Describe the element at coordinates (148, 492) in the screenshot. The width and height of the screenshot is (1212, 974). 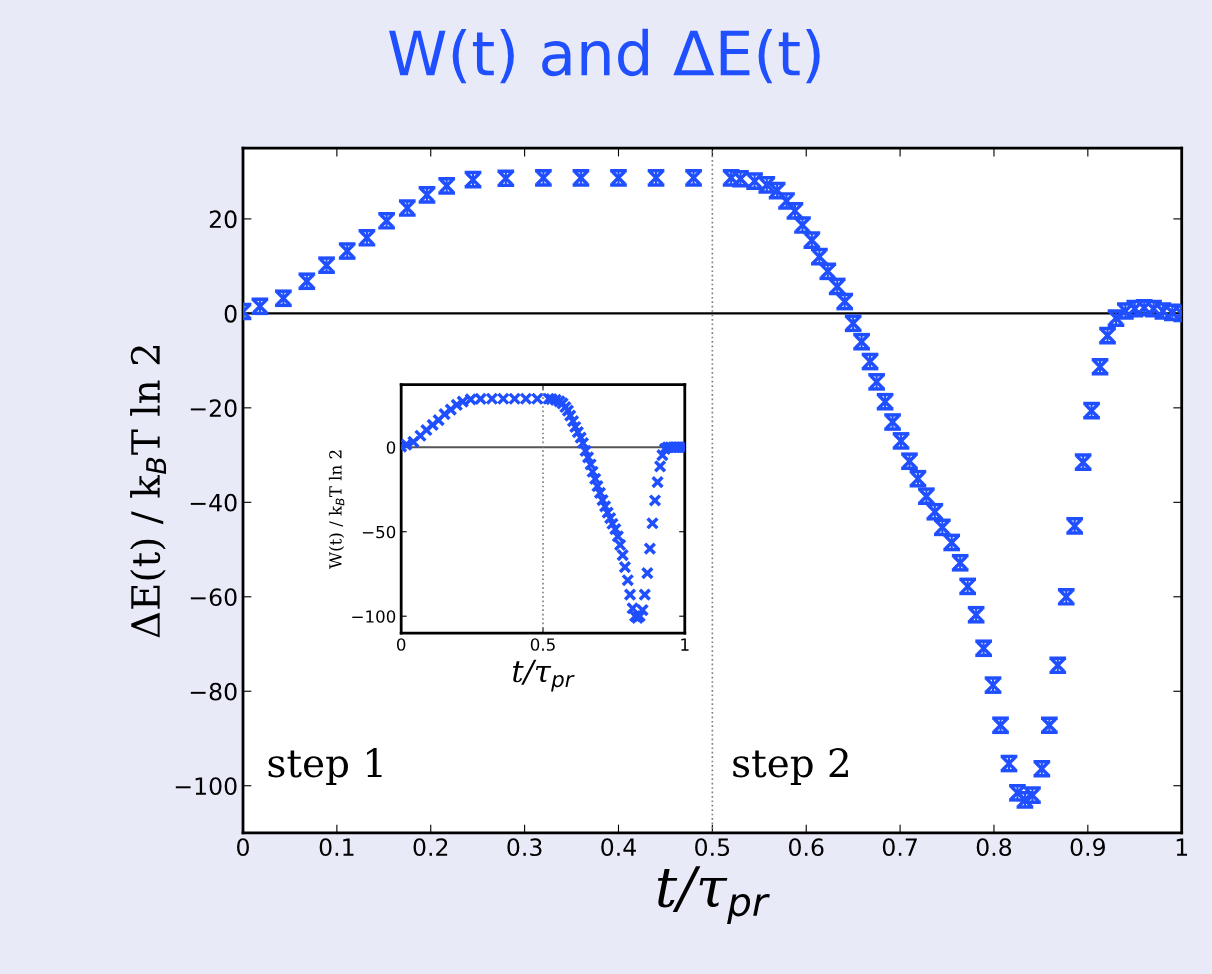
I see `y-axis-title: ΔE(t) / k$_{B}$T ln 2` at that location.